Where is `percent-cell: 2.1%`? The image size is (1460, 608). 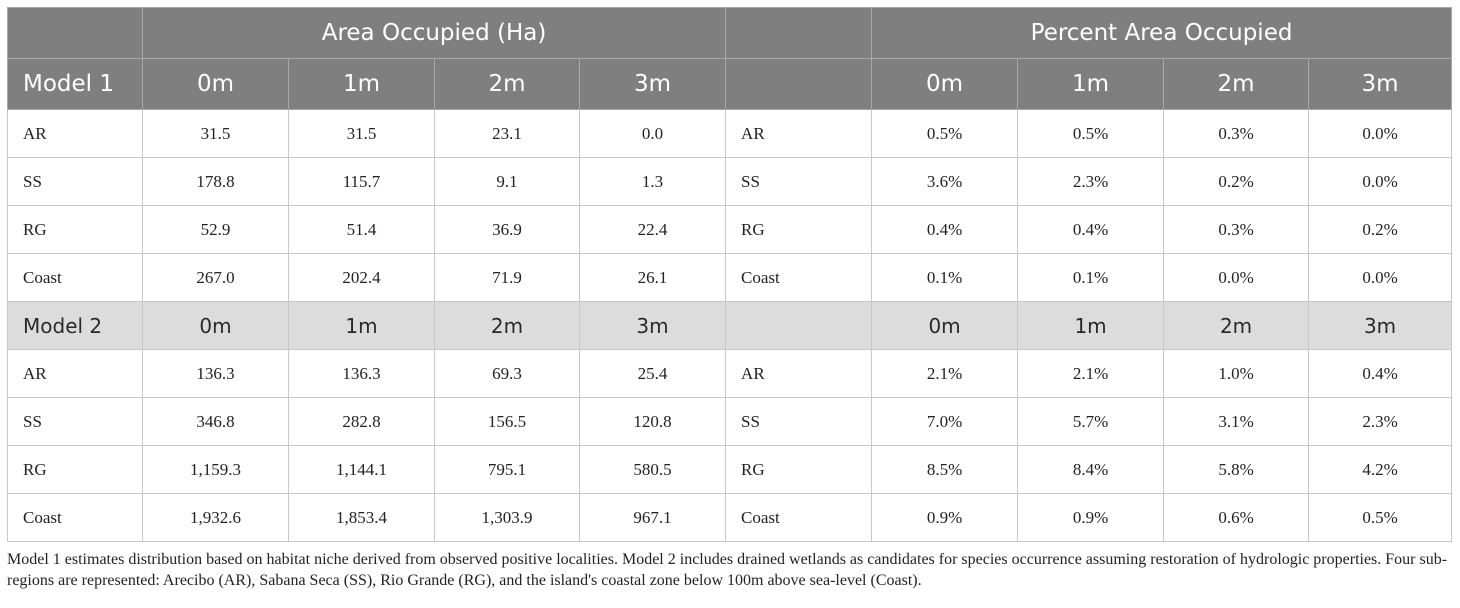
percent-cell: 2.1% is located at coordinates (1091, 373).